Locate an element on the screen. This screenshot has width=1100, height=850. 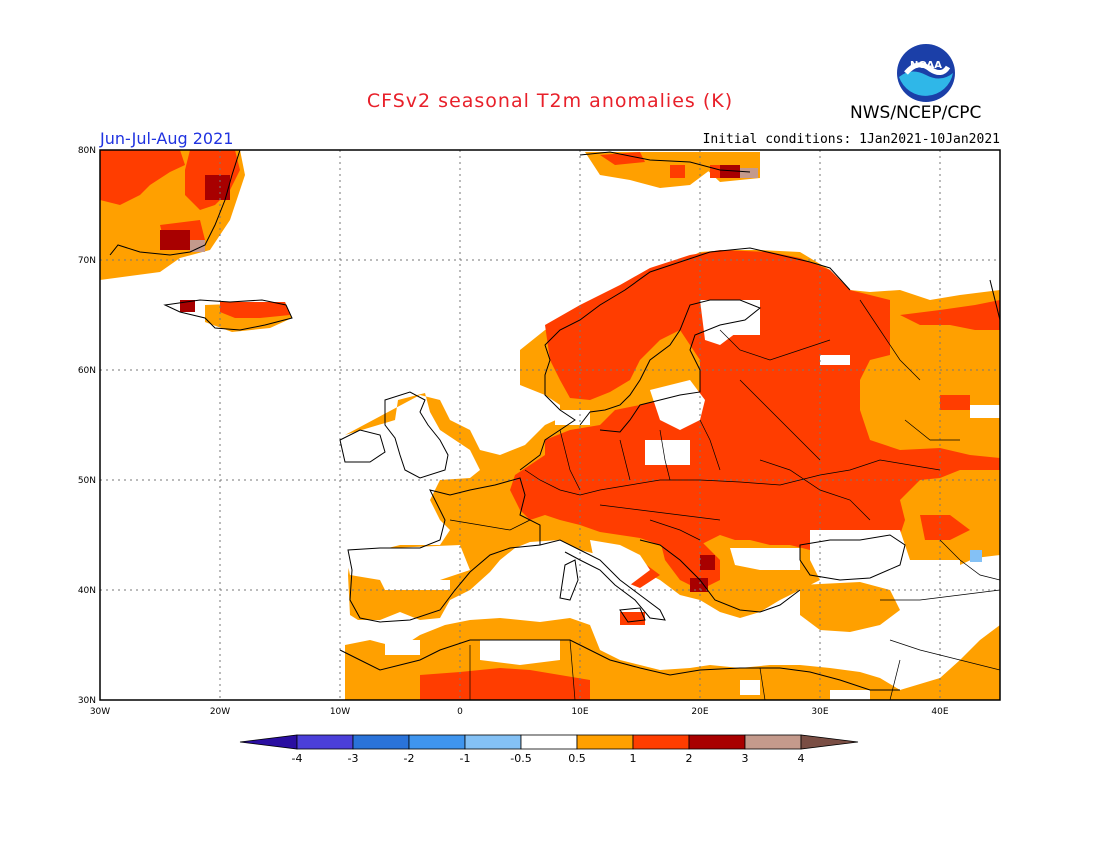
lat-label: 60N is located at coordinates (87, 371).